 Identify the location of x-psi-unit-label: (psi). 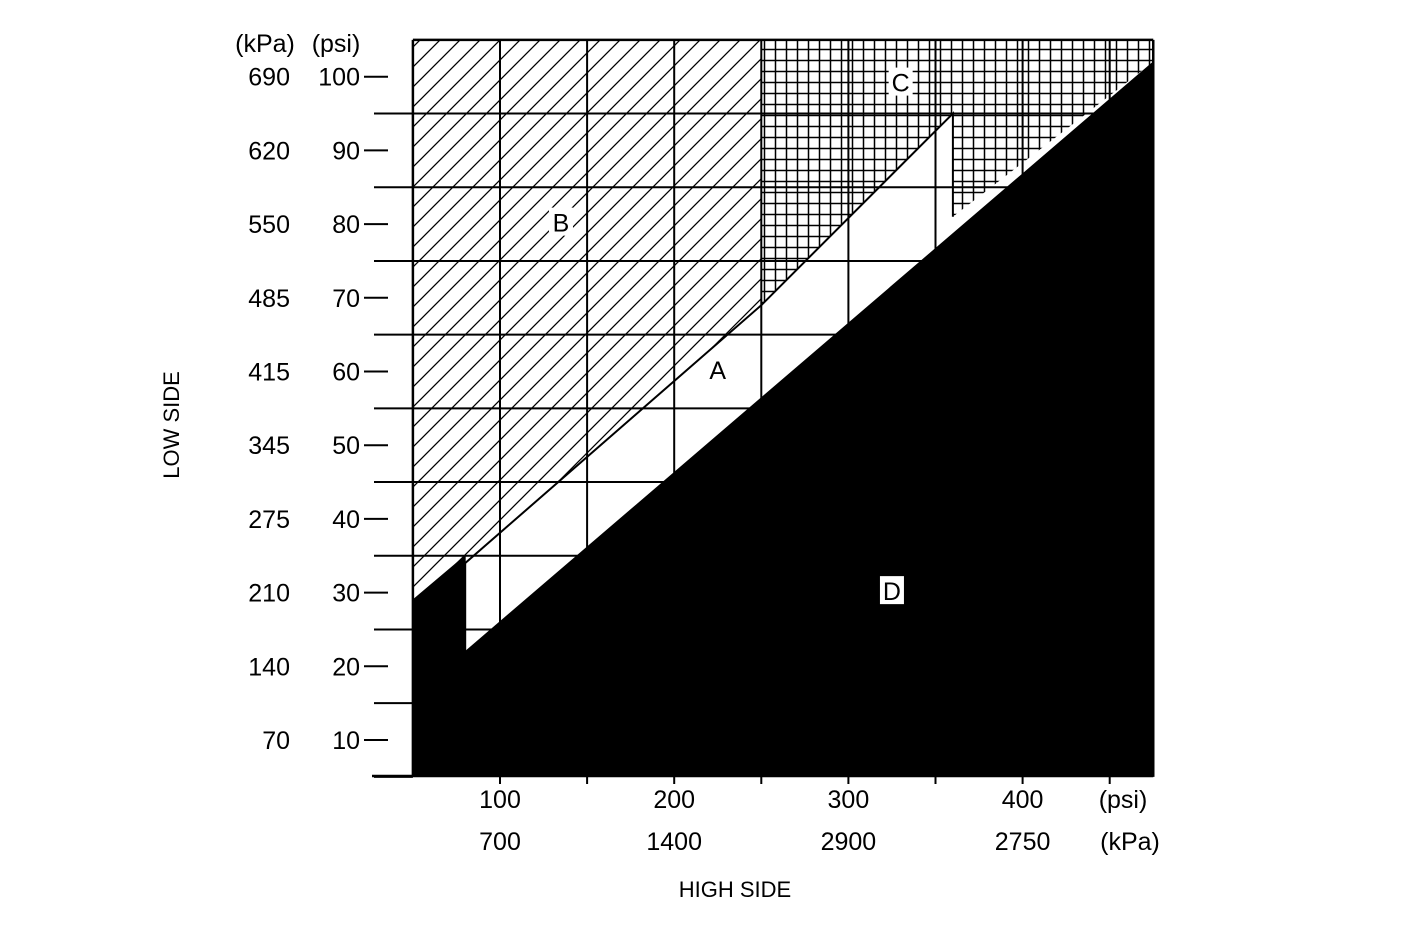
(1123, 800).